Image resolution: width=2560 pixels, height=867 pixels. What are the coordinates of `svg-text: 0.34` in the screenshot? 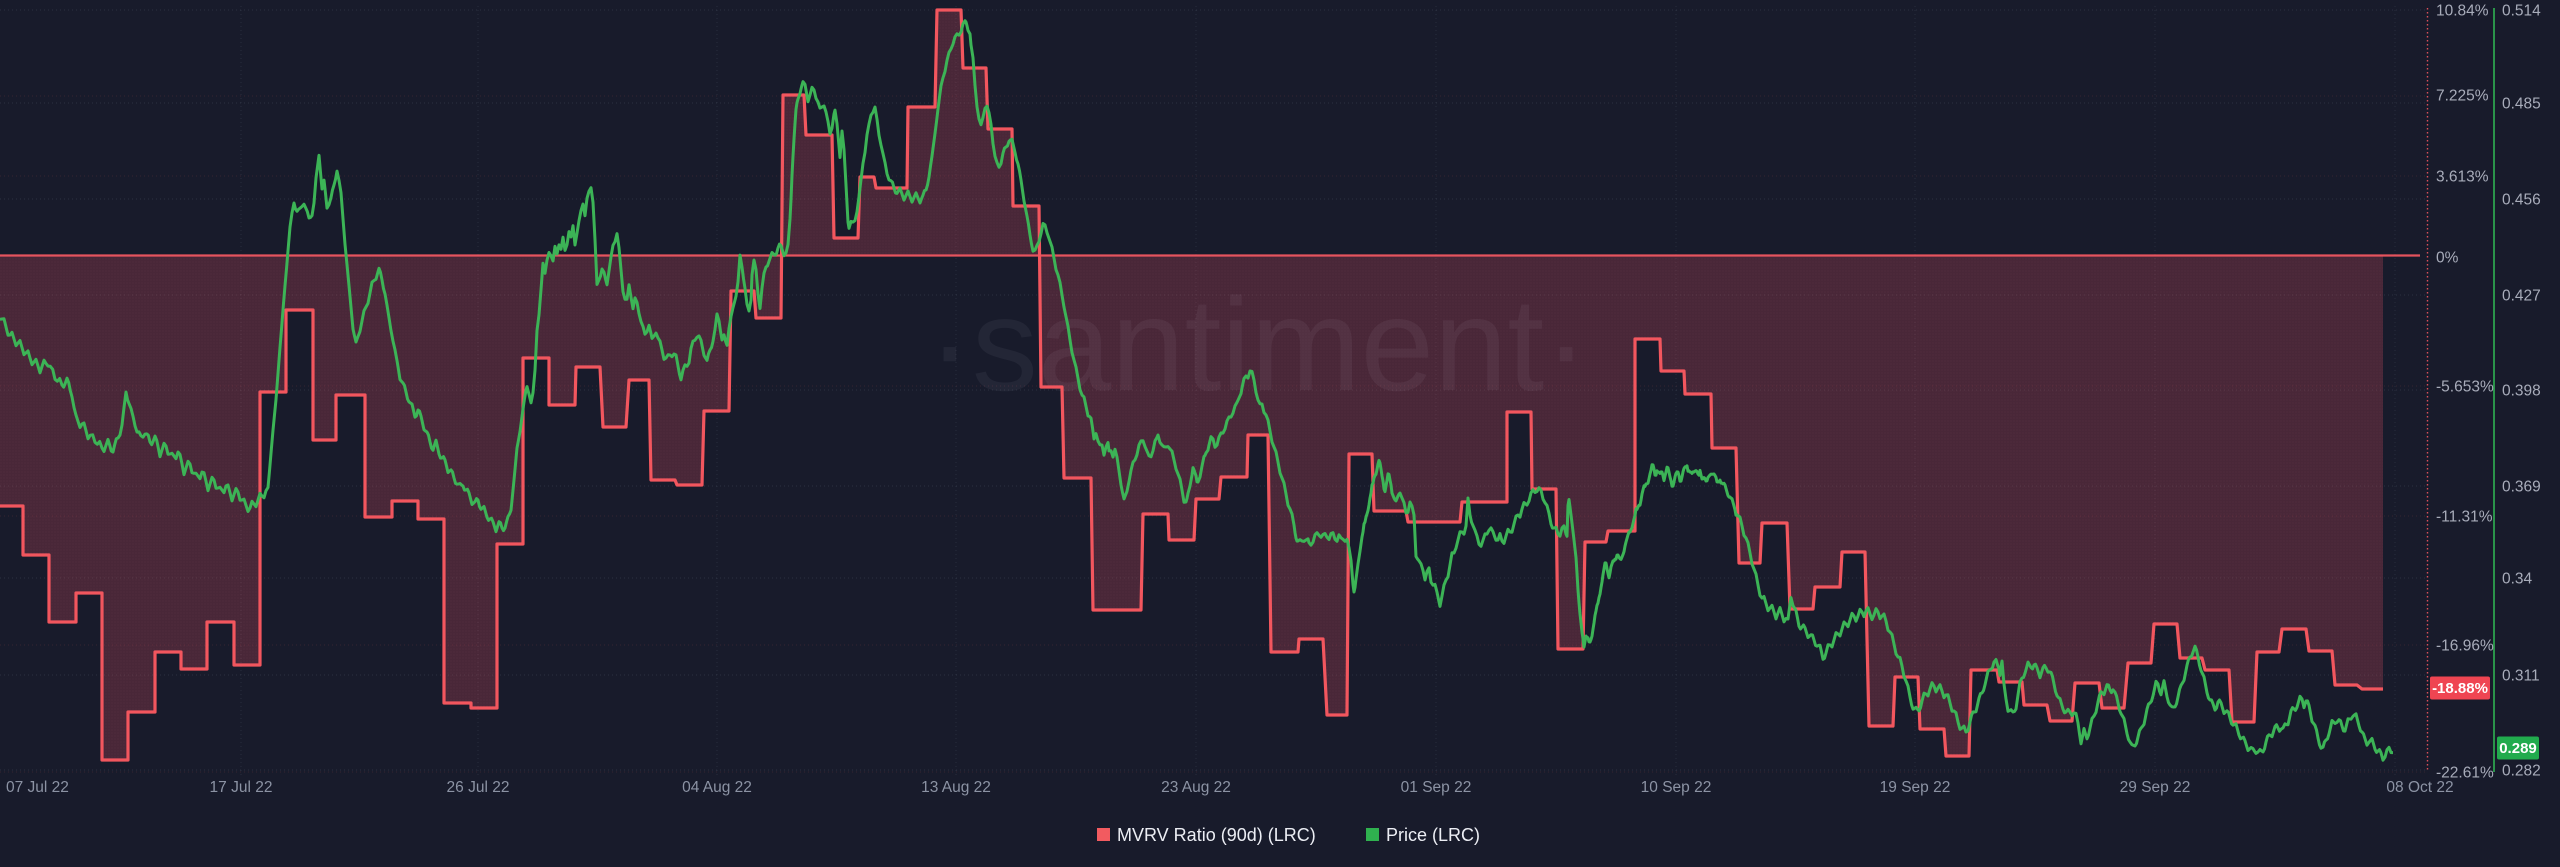 It's located at (2517, 579).